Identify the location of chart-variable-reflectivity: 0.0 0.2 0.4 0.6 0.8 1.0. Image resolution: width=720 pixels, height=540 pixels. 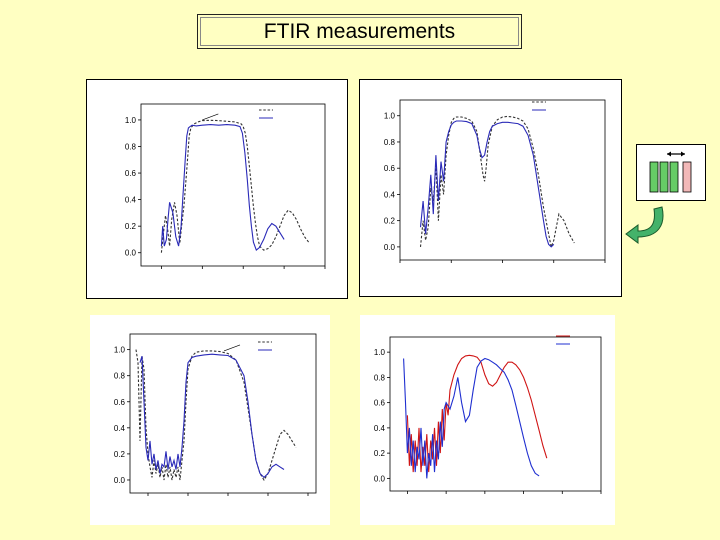
(495, 181).